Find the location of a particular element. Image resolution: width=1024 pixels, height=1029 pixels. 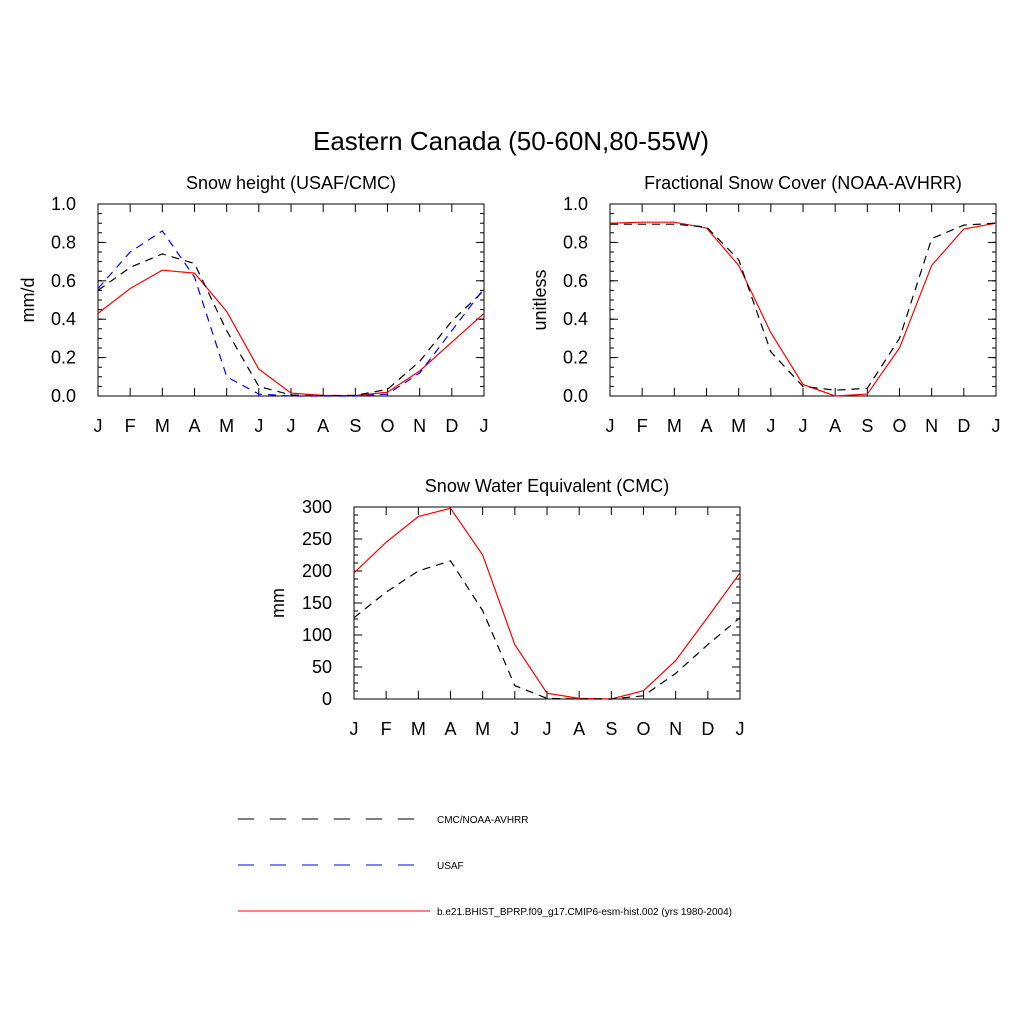

plot-title: Fractional Snow Cover (NOAA-AVHRR) is located at coordinates (803, 183).